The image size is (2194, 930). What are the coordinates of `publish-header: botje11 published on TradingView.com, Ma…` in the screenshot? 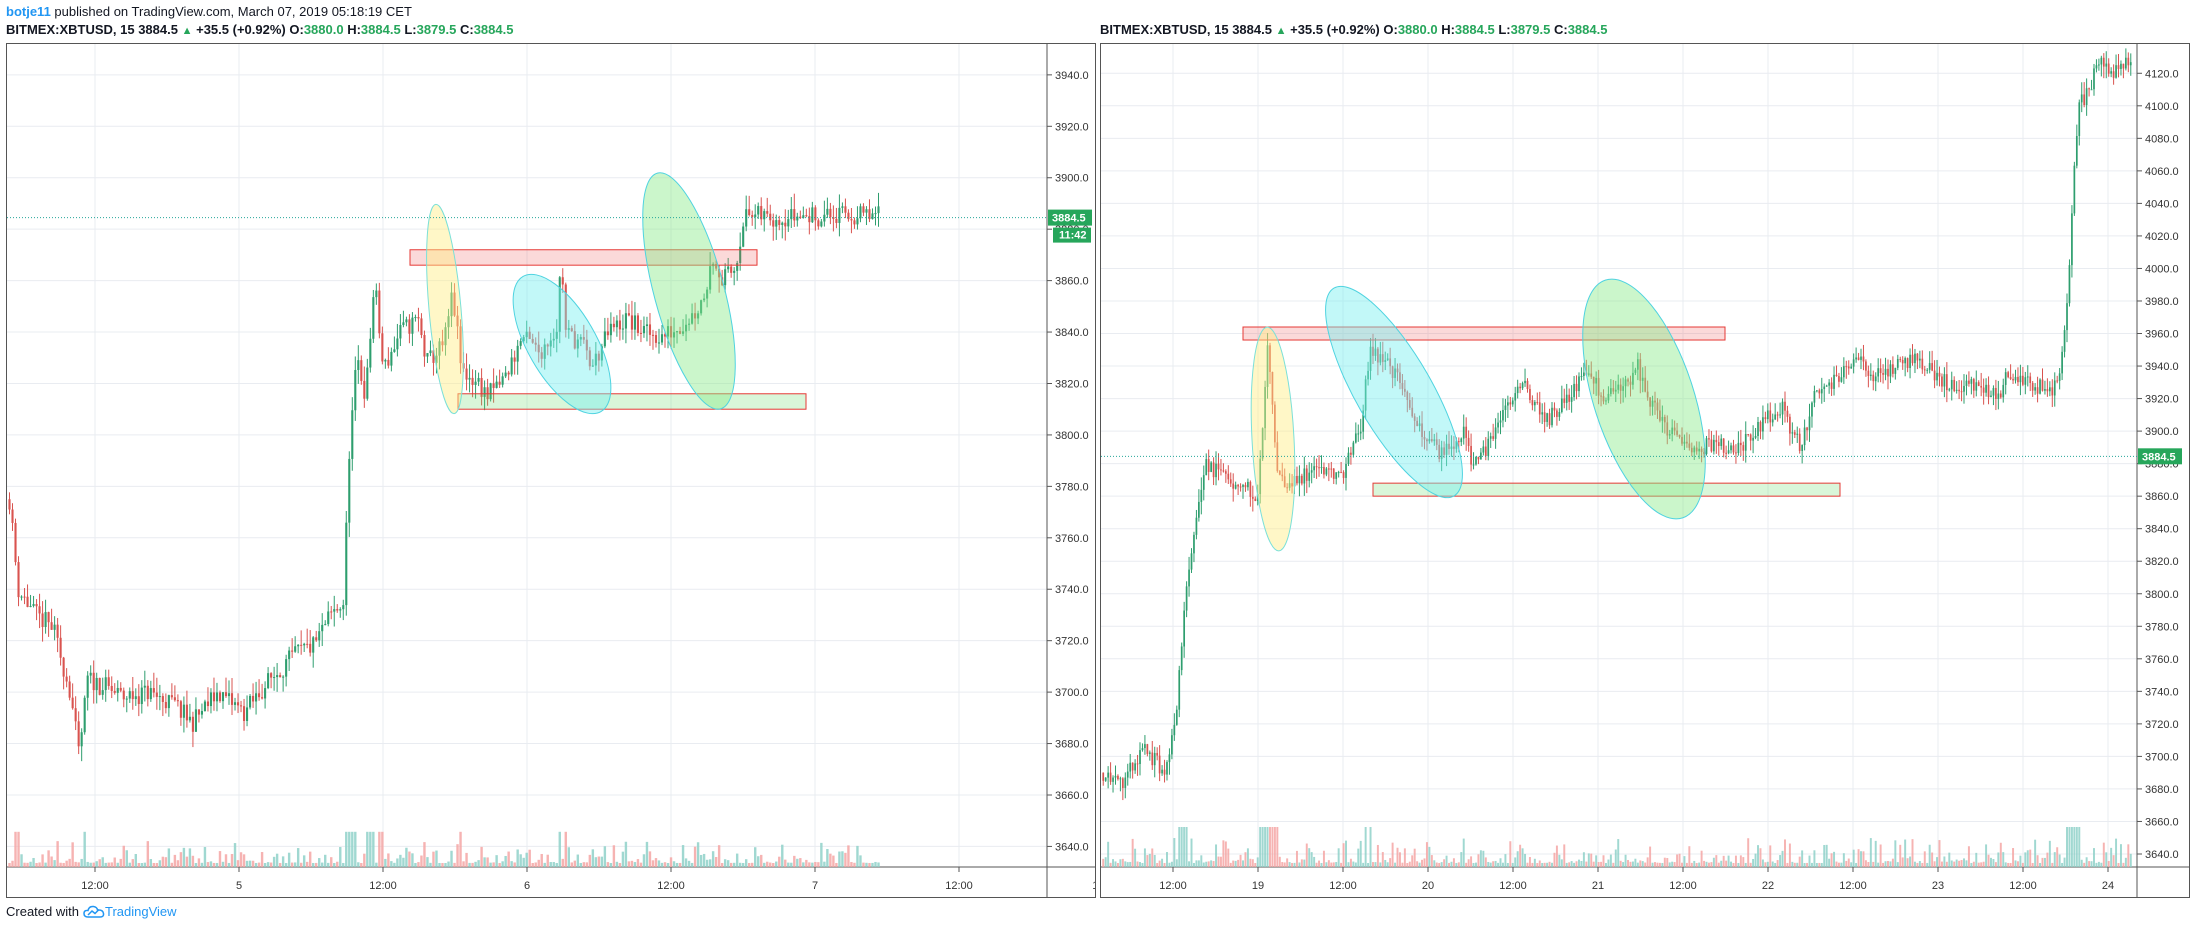 It's located at (209, 11).